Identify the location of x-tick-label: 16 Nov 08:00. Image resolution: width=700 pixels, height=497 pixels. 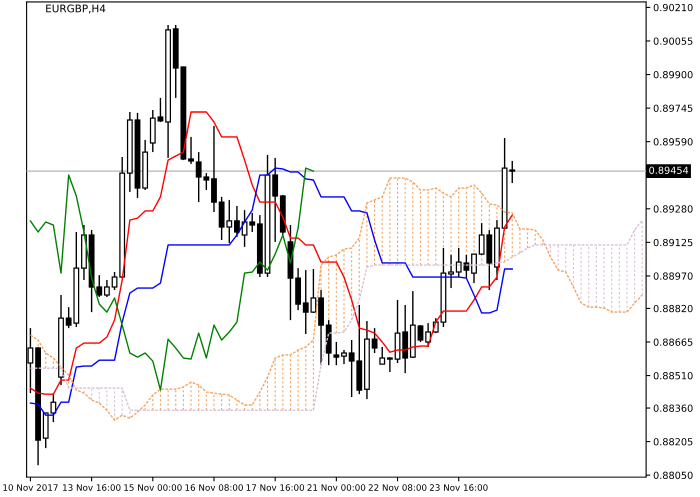
(214, 487).